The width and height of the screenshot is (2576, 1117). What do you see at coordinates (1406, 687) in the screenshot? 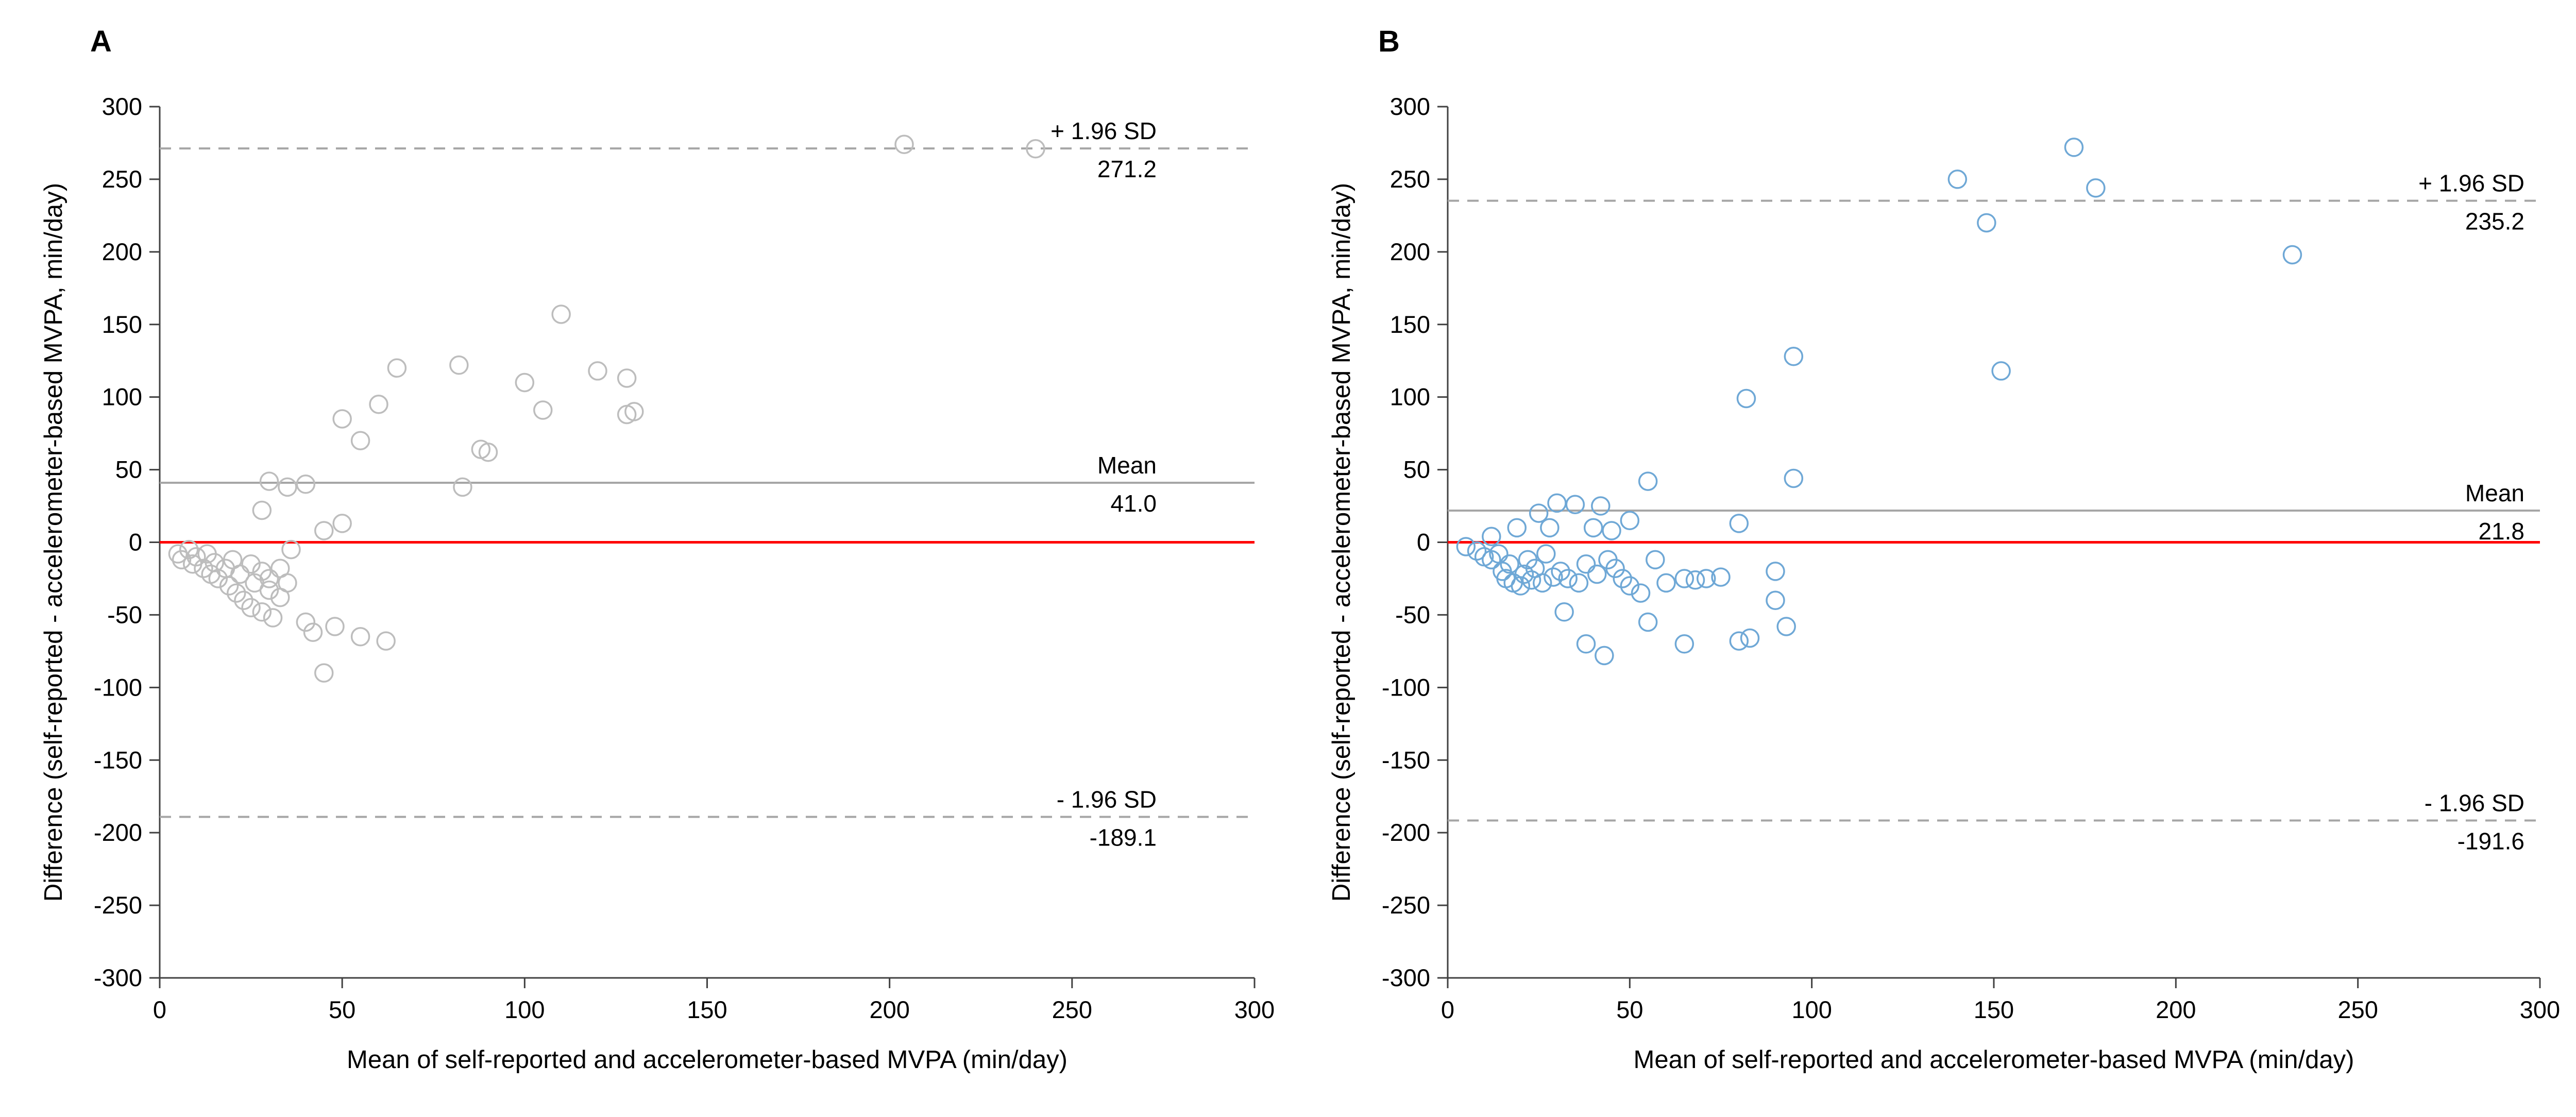
I see `y-tick-label: -100` at bounding box center [1406, 687].